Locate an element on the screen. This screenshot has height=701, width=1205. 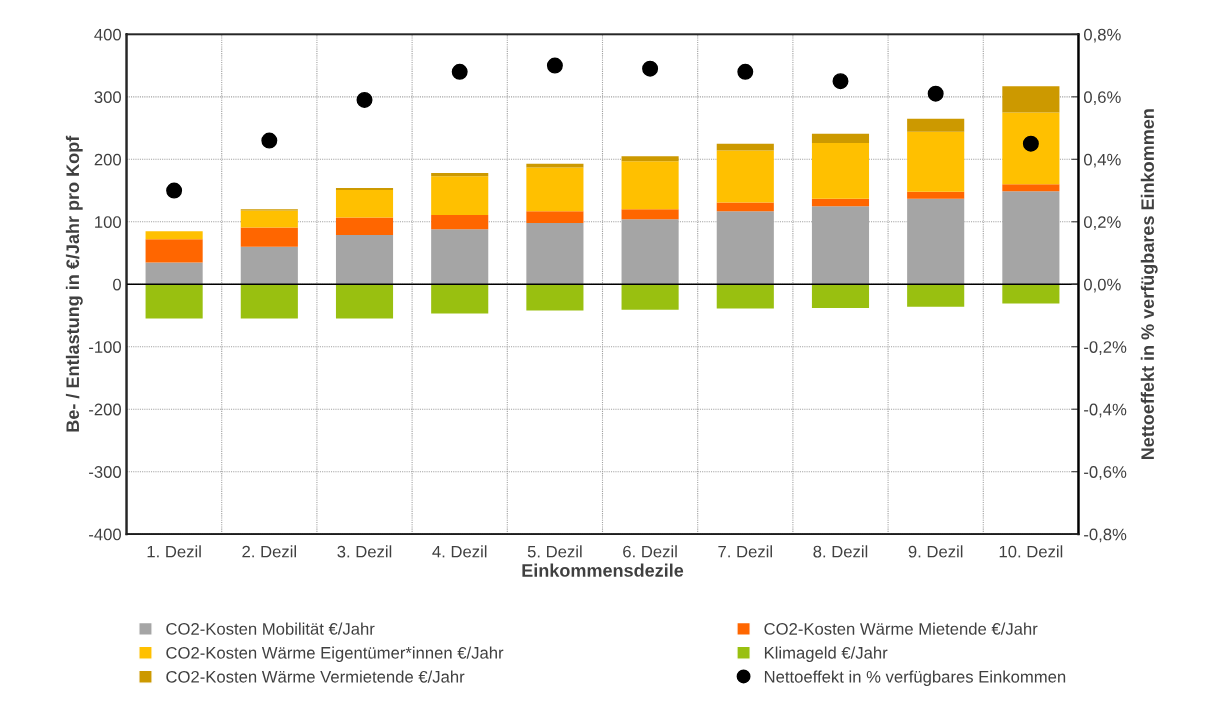
legend-label: CO2-Kosten Wärme Eigentümer*innen €/Jahr is located at coordinates (335, 654).